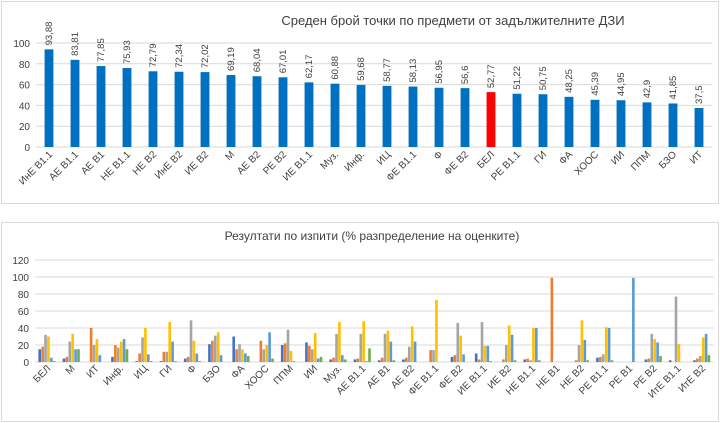 This screenshot has height=423, width=720. What do you see at coordinates (548, 377) in the screenshot?
I see `x-tick-label: НЕ В1` at bounding box center [548, 377].